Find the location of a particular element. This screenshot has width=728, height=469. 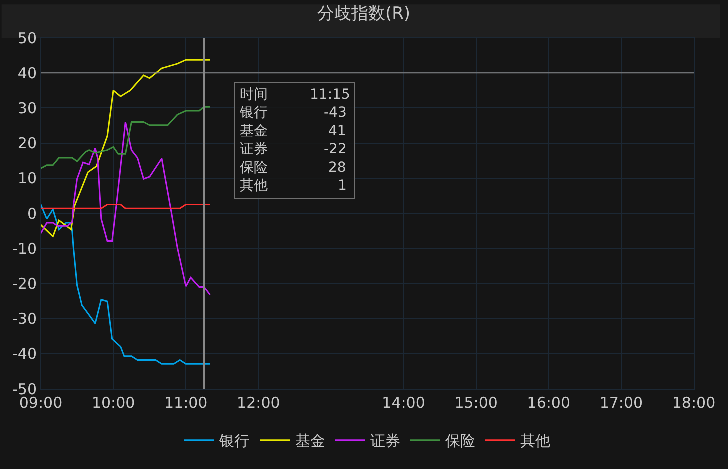

legend-label: 证券 is located at coordinates (385, 441).